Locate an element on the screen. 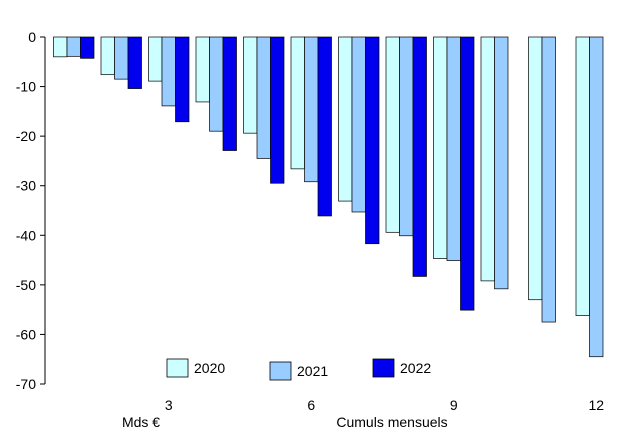  x-tick-label: 9 is located at coordinates (454, 405).